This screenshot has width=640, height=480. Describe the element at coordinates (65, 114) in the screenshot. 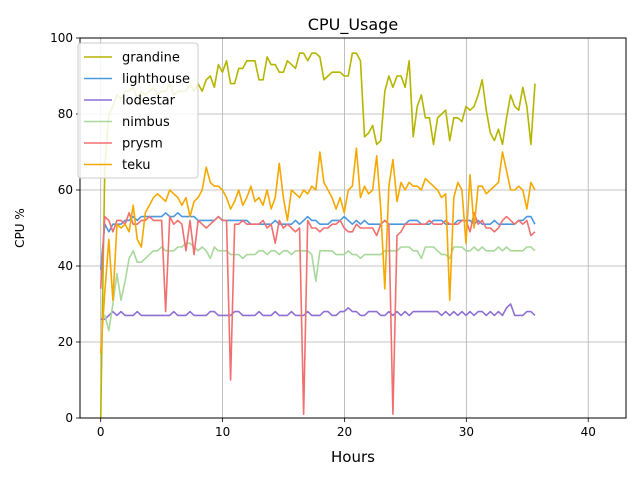

I see `y-tick-label: 80` at that location.